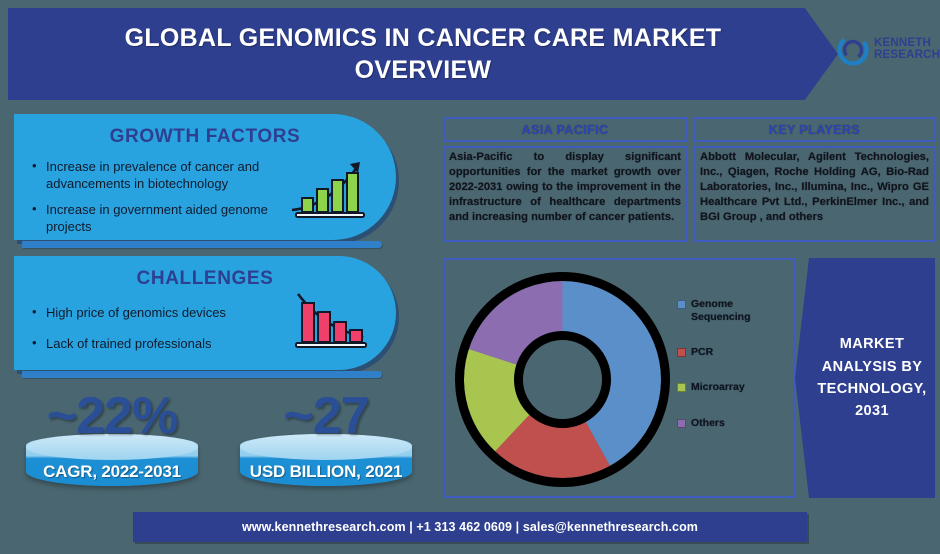  Describe the element at coordinates (733, 352) in the screenshot. I see `legend-item: PCR` at that location.